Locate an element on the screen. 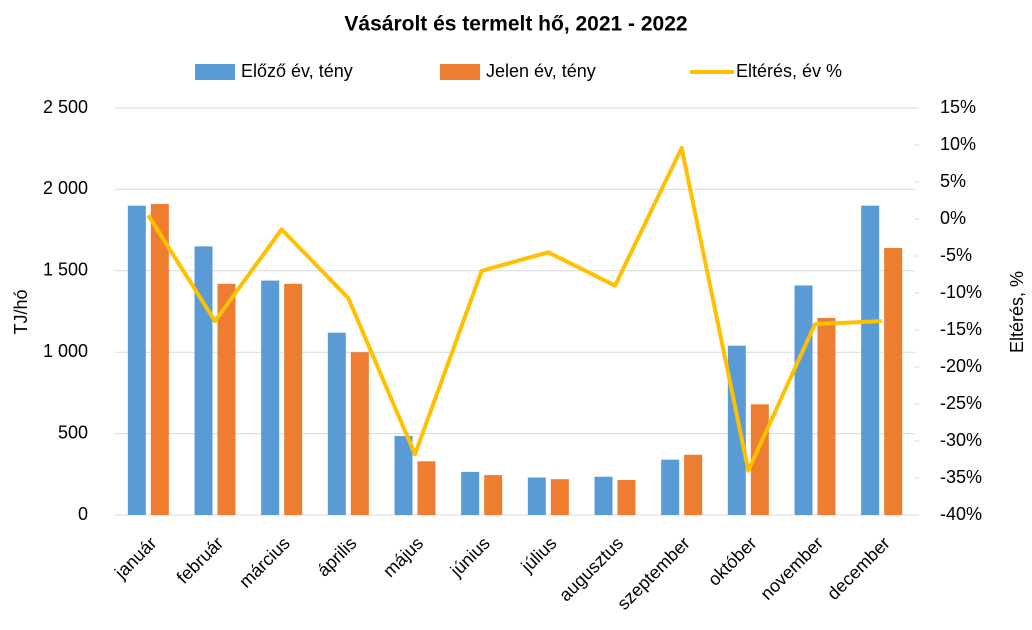 The image size is (1032, 630). x-tick-label: április is located at coordinates (336, 556).